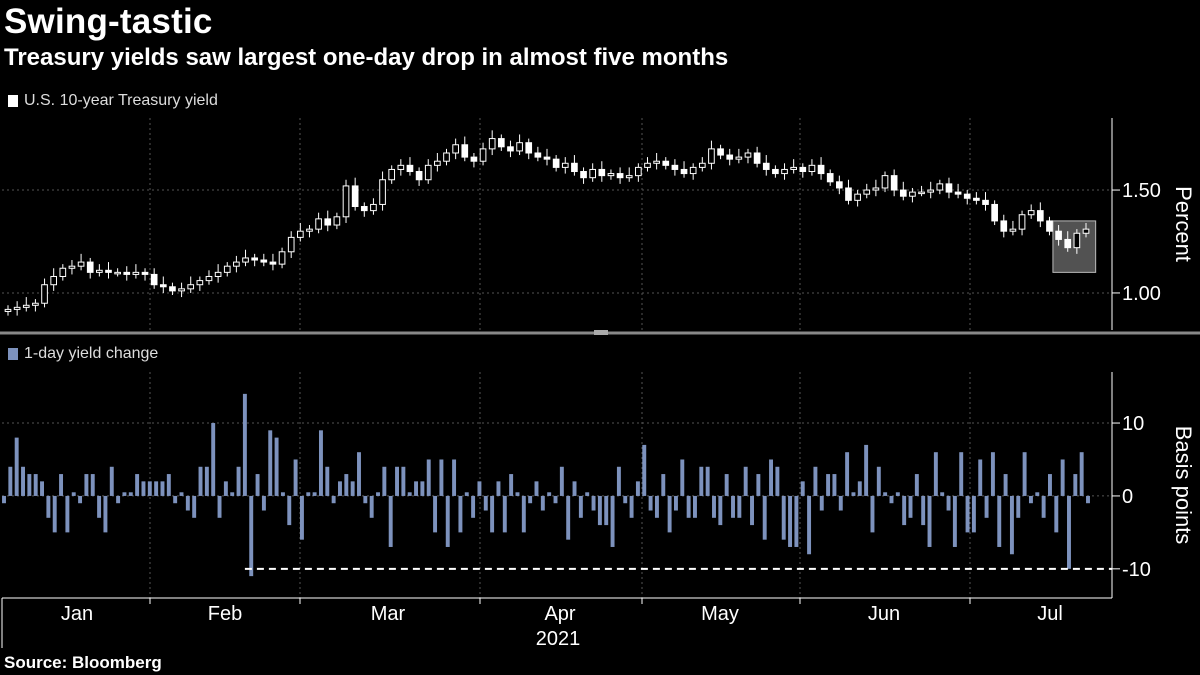  Describe the element at coordinates (77, 614) in the screenshot. I see `xtick-label: Jan` at that location.